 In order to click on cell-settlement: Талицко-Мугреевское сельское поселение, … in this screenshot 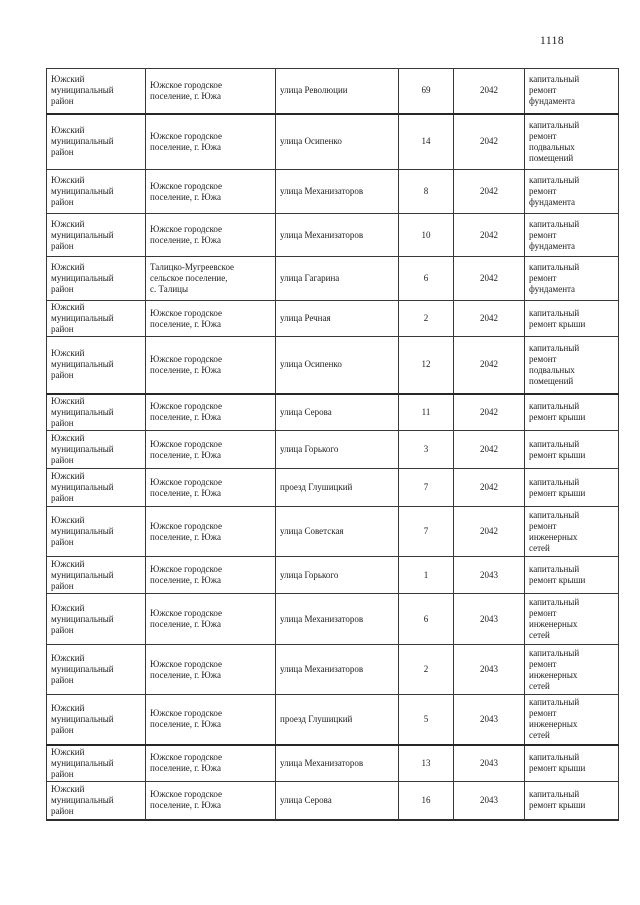, I will do `click(210, 278)`.